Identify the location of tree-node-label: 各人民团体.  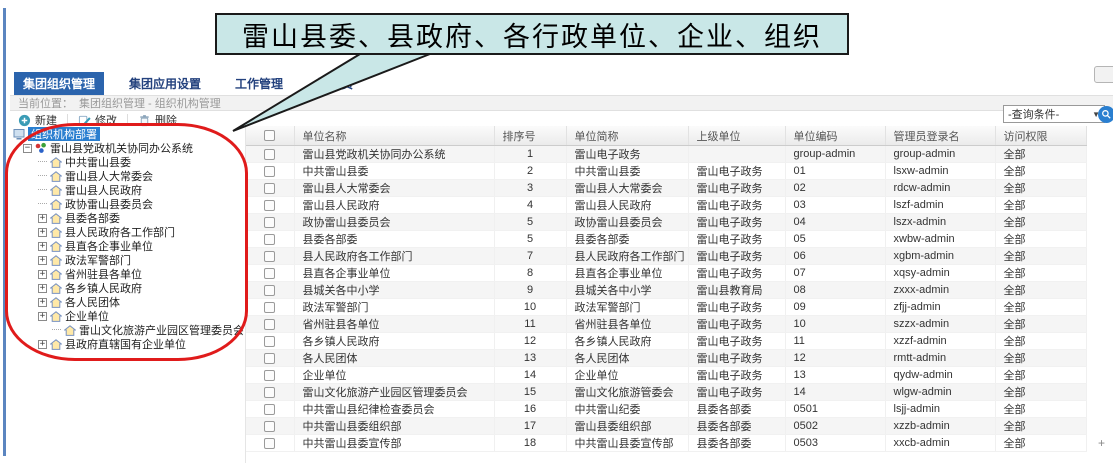
(92, 303).